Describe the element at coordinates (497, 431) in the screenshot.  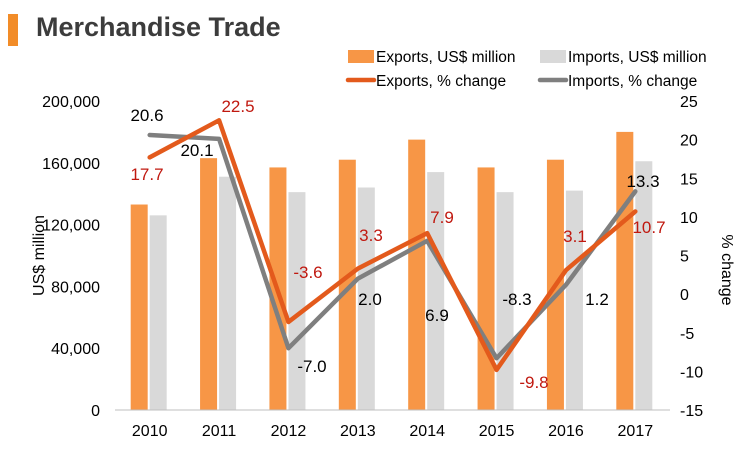
I see `x-axis-tick-label: 2015` at that location.